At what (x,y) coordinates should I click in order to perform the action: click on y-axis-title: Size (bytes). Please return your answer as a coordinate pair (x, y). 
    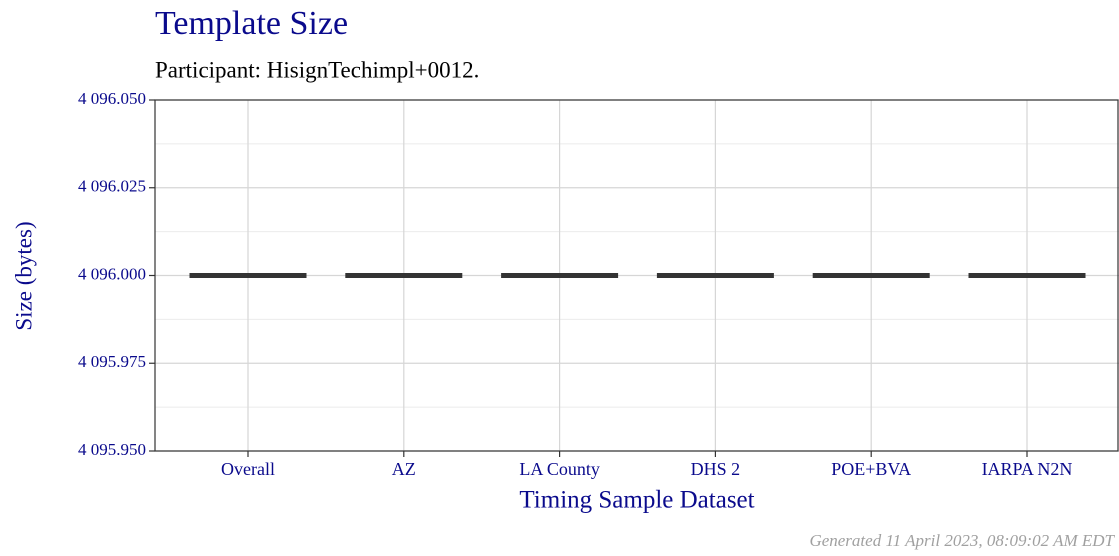
    Looking at the image, I should click on (23, 275).